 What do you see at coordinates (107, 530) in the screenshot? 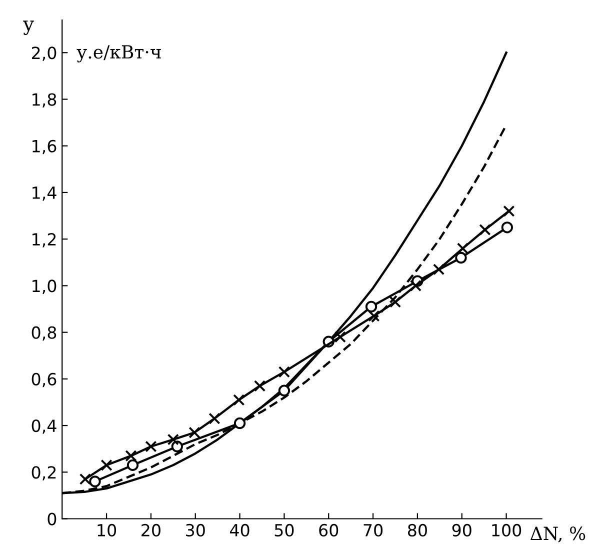
I see `x-tick-label: 10` at bounding box center [107, 530].